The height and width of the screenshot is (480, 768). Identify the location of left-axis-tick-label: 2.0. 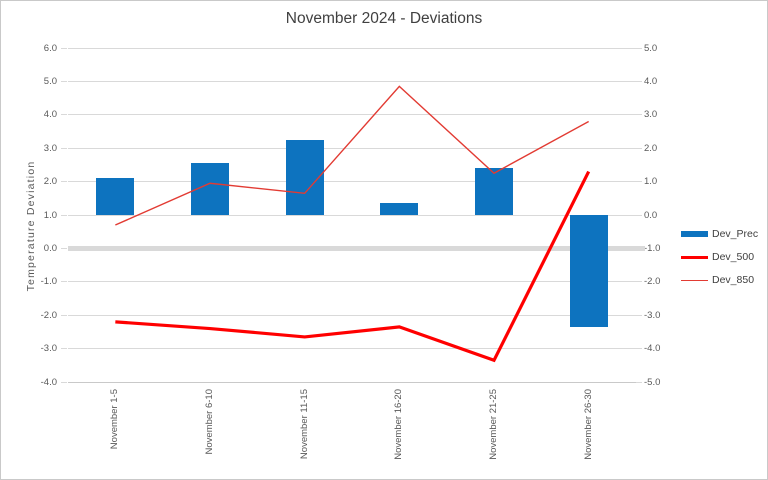
(50, 182).